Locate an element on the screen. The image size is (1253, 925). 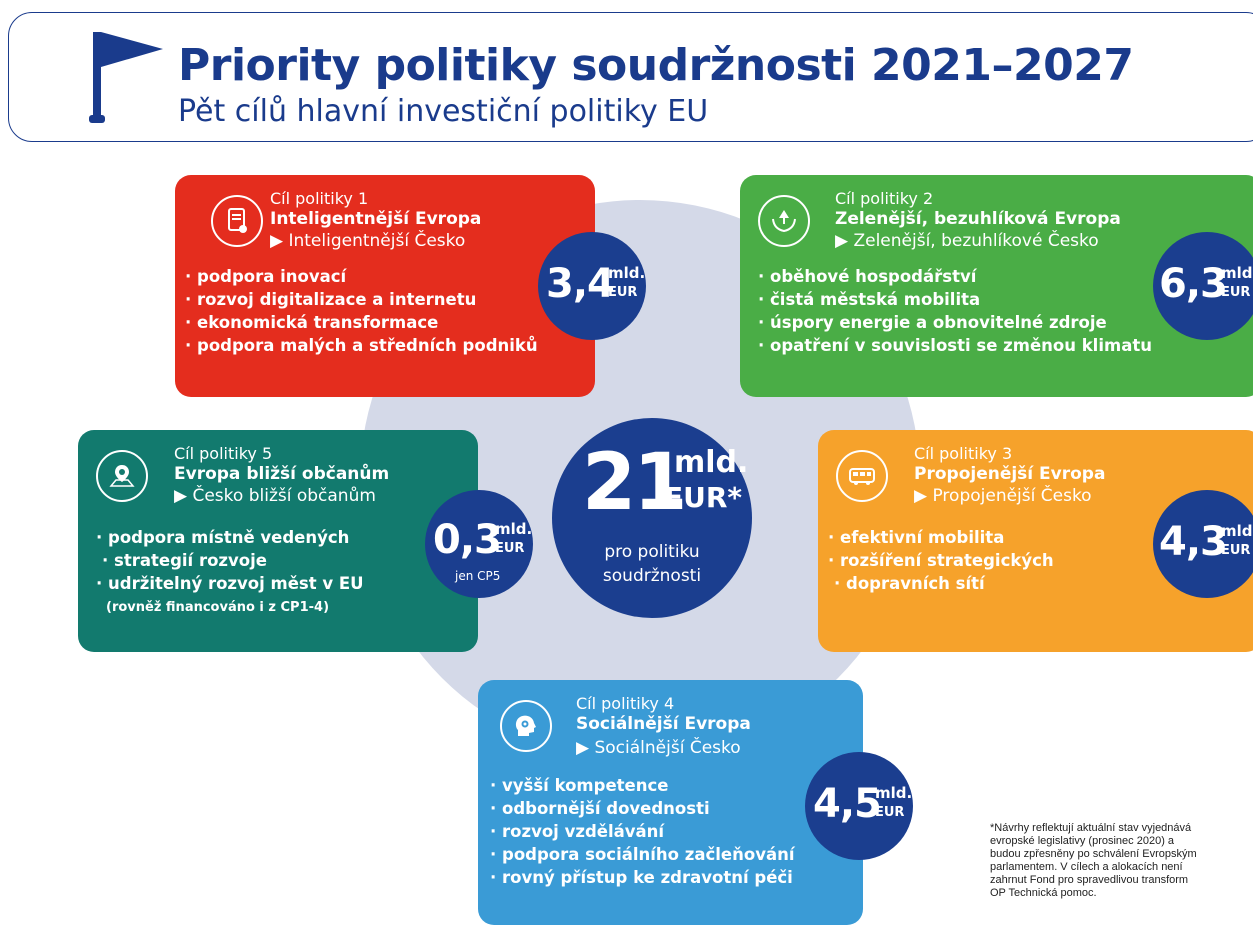
list-item: odbornější dovednosti is located at coordinates (642, 808).